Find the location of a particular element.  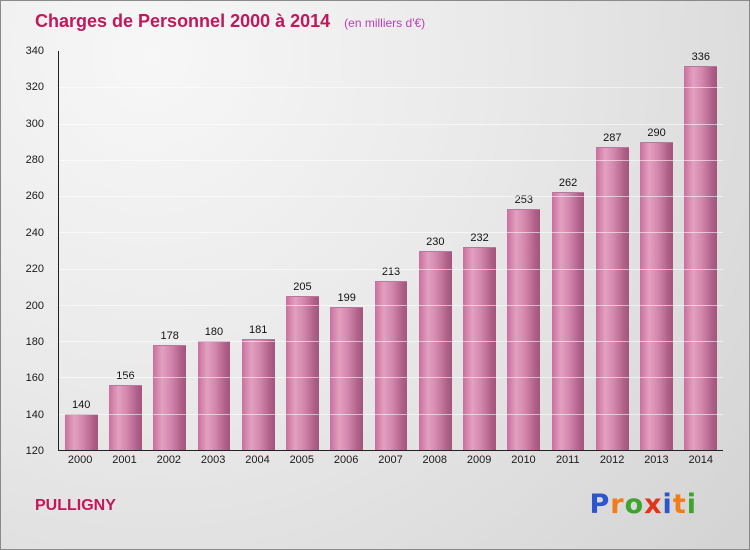

bar-column: 213 is located at coordinates (391, 250).